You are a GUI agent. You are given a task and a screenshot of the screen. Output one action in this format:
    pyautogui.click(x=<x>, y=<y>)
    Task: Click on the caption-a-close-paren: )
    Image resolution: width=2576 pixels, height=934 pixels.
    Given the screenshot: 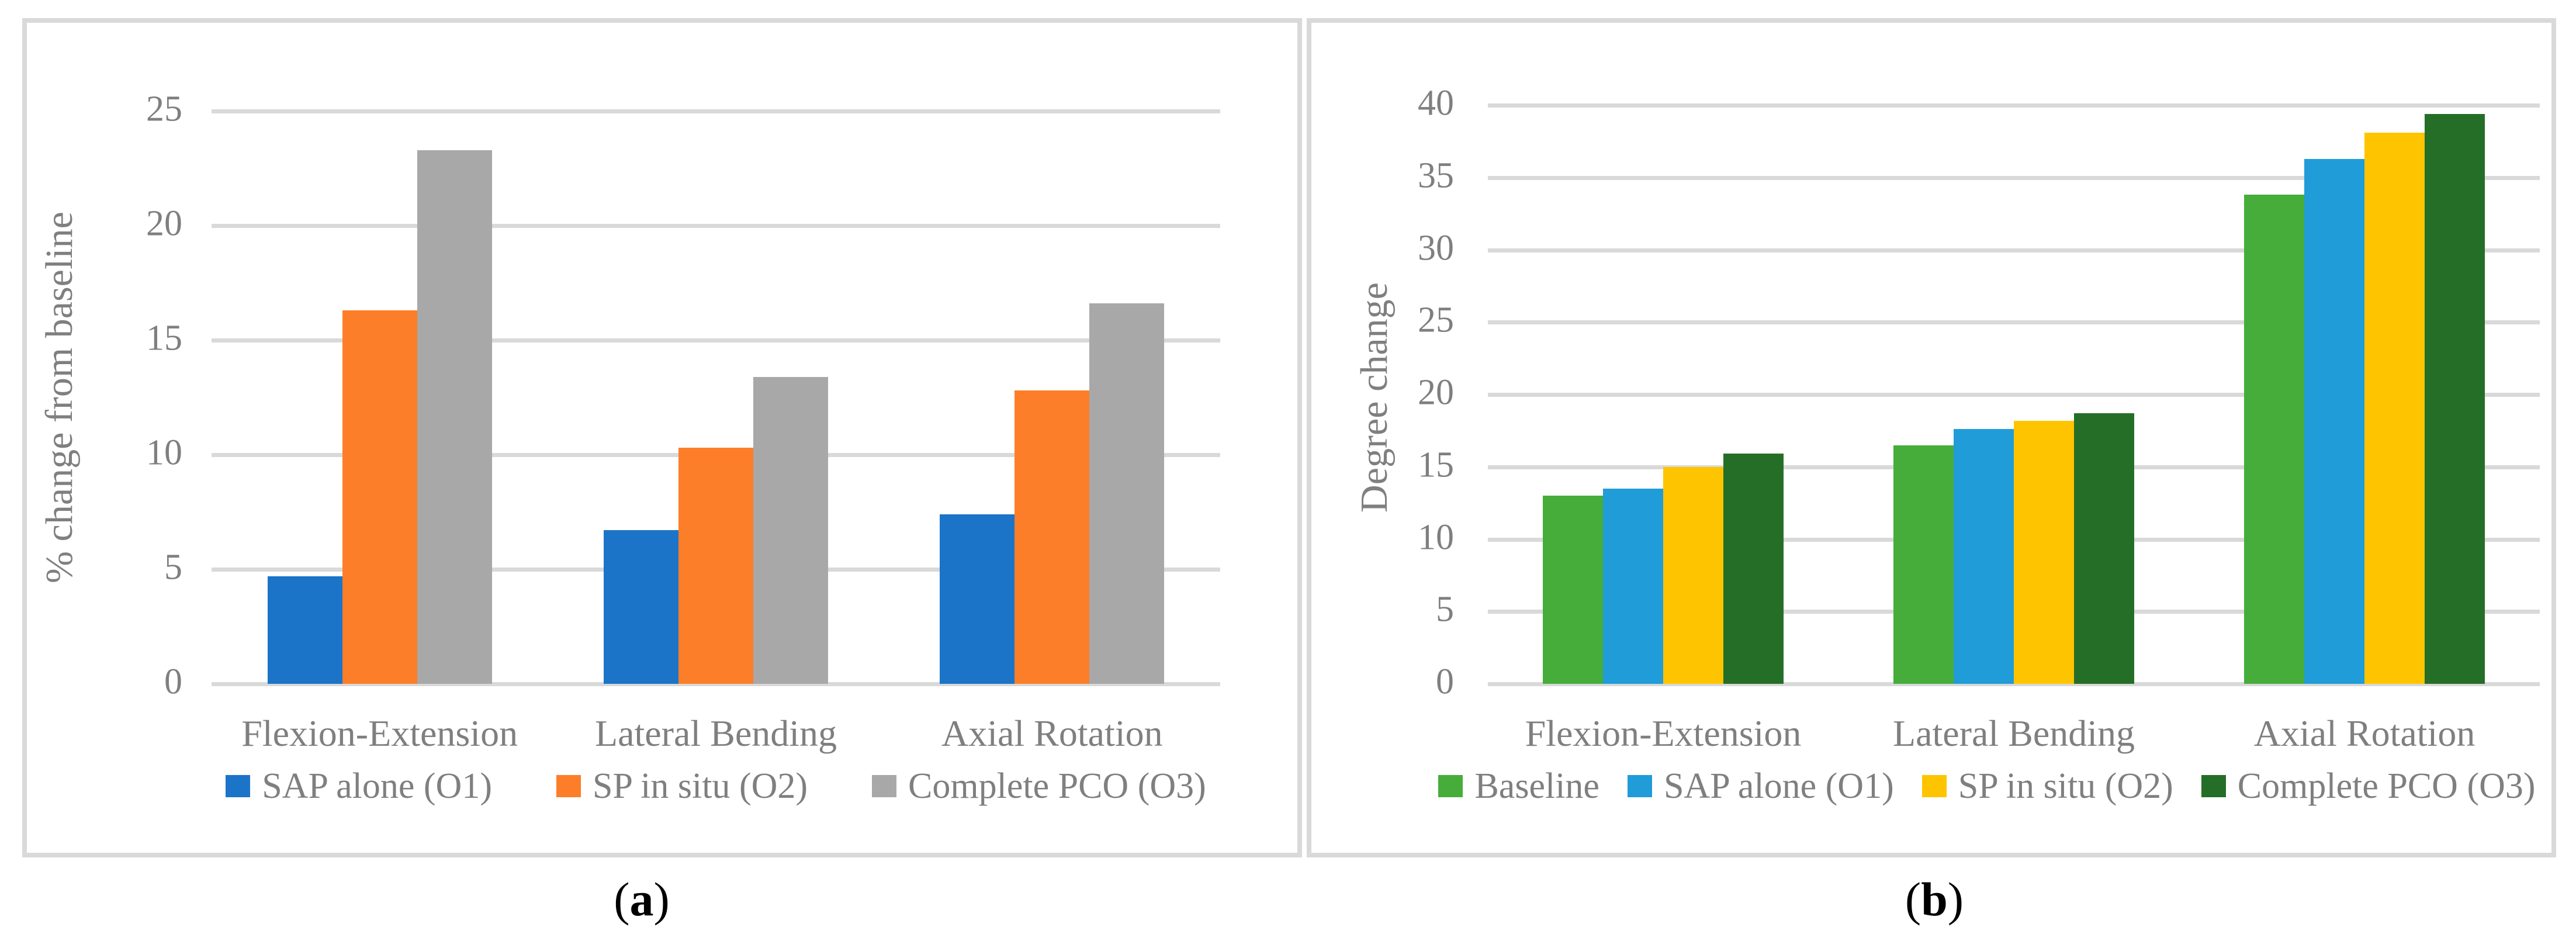 What is the action you would take?
    pyautogui.click(x=661, y=899)
    